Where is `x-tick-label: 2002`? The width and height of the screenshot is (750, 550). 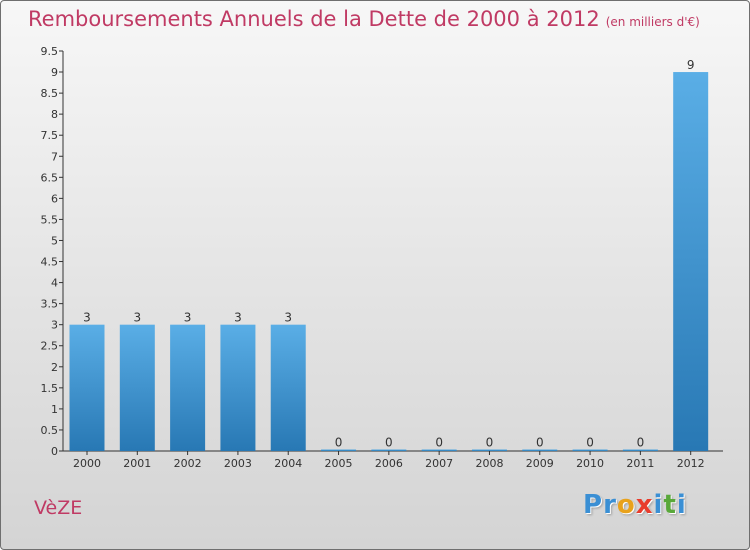
x-tick-label: 2002 is located at coordinates (188, 463).